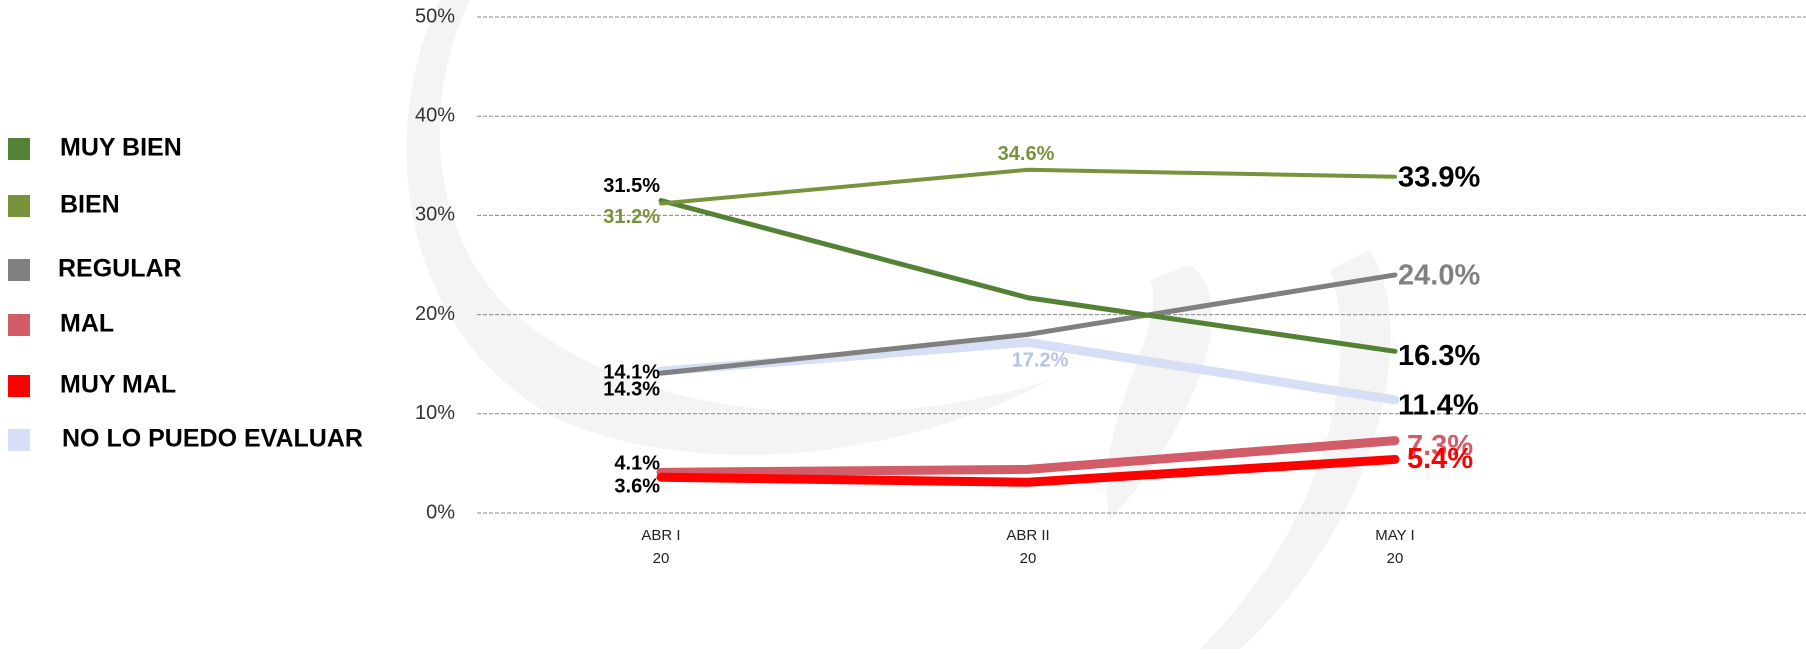 The width and height of the screenshot is (1806, 654). Describe the element at coordinates (1394, 535) in the screenshot. I see `x-tick-label: MAY I` at that location.